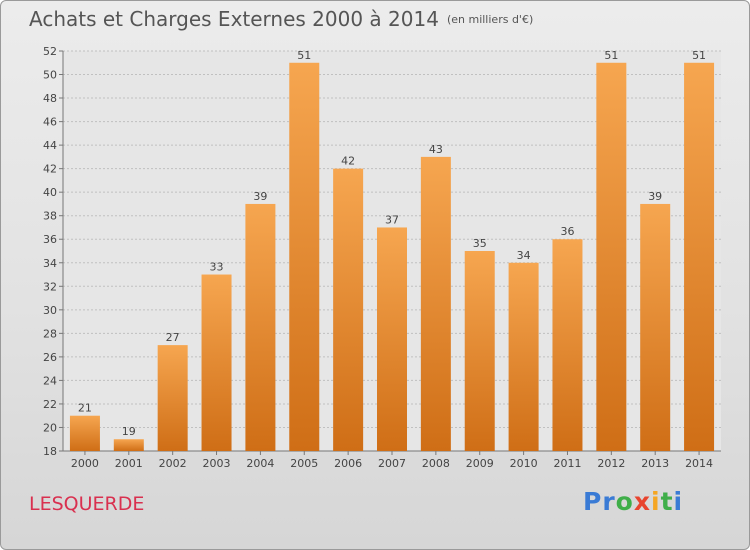 The width and height of the screenshot is (750, 550). Describe the element at coordinates (173, 463) in the screenshot. I see `x-tick-label: 2002` at that location.